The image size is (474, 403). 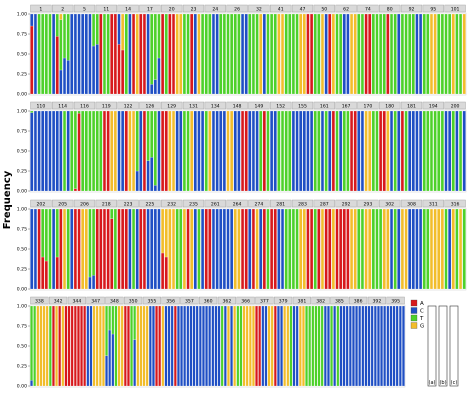 I want to click on facet-position-label: 148, so click(x=237, y=107).